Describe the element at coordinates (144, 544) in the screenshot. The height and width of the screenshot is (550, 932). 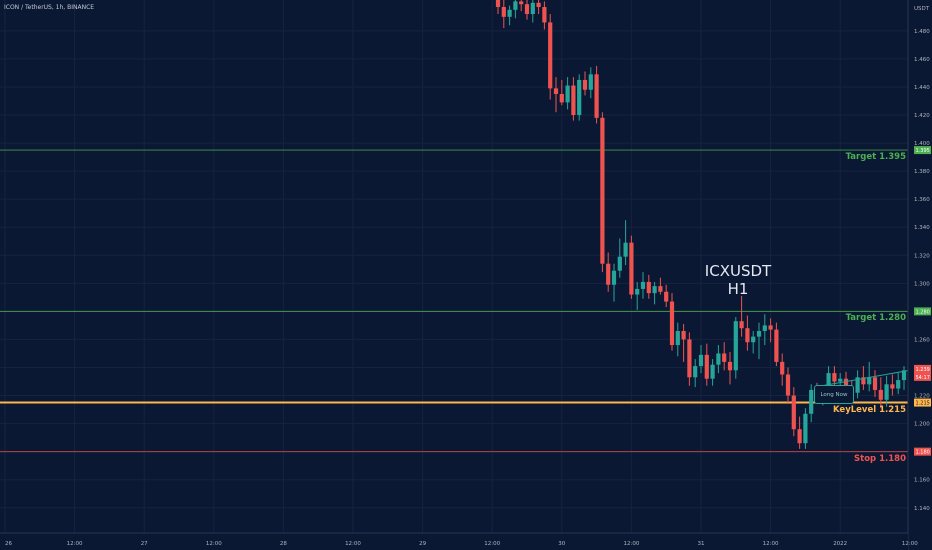
I see `time-tick-label: 27` at that location.